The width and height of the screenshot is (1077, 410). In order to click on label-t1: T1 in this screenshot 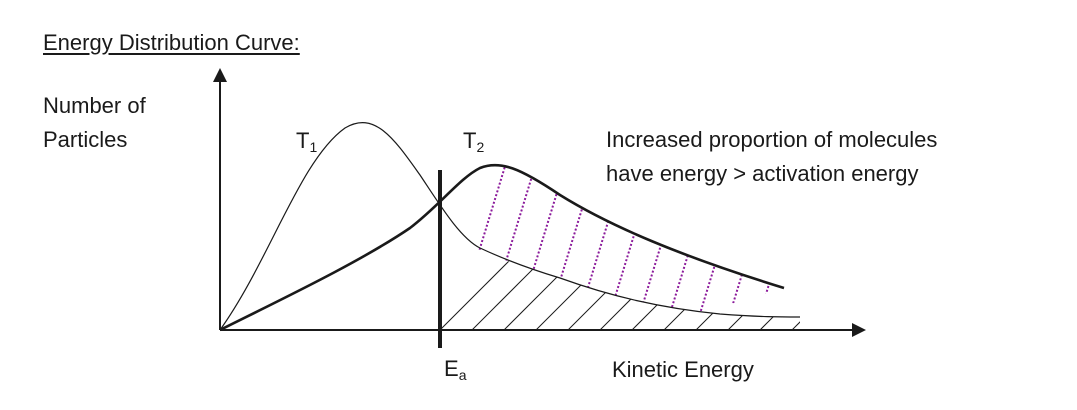, I will do `click(306, 141)`.